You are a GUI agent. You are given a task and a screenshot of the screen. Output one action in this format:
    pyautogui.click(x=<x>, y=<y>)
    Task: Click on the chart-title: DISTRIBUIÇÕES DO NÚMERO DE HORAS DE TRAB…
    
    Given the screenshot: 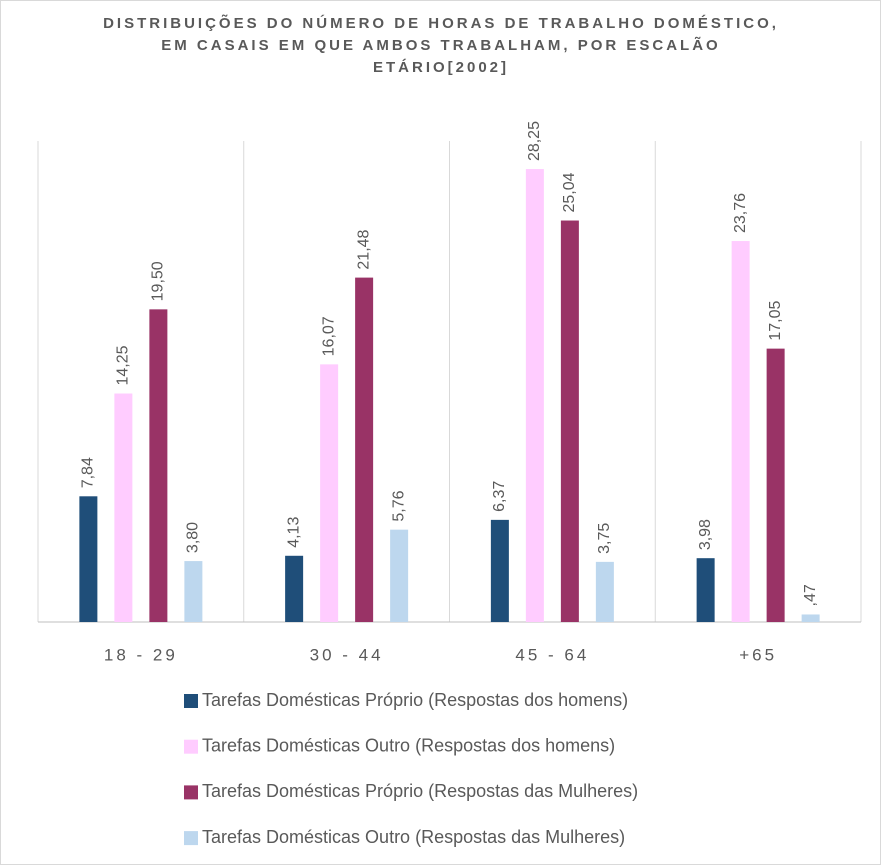 What is the action you would take?
    pyautogui.click(x=441, y=45)
    